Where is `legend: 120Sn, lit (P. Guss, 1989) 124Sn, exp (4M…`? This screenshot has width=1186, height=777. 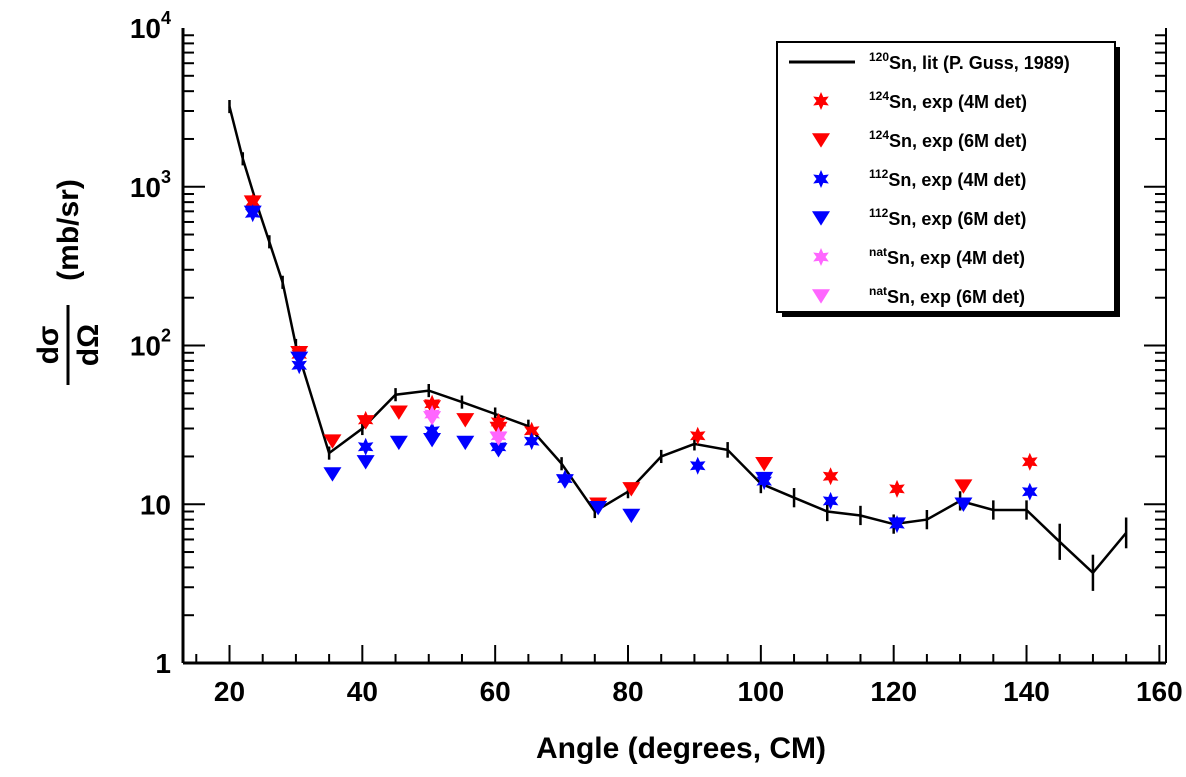 legend: 120Sn, lit (P. Guss, 1989) 124Sn, exp (4M… is located at coordinates (948, 179).